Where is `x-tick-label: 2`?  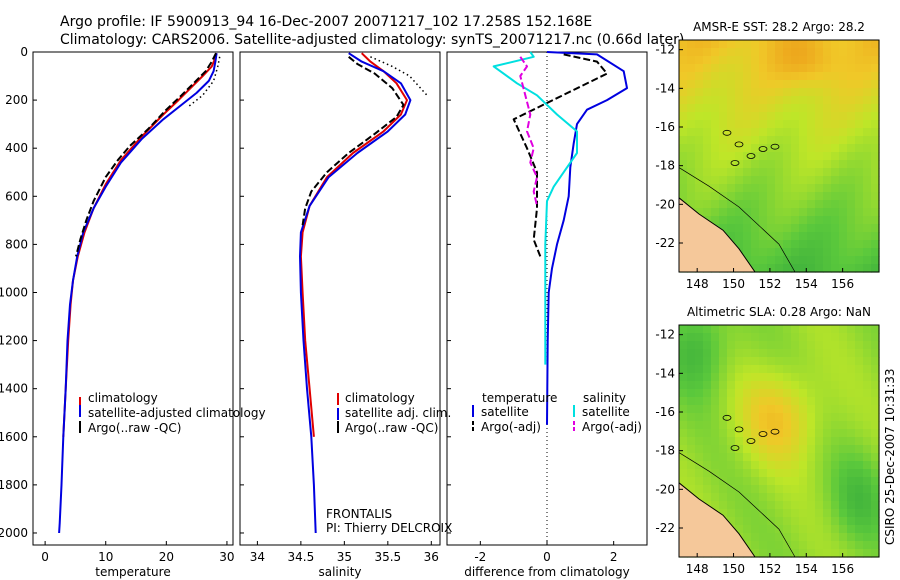 x-tick-label: 2 is located at coordinates (614, 557).